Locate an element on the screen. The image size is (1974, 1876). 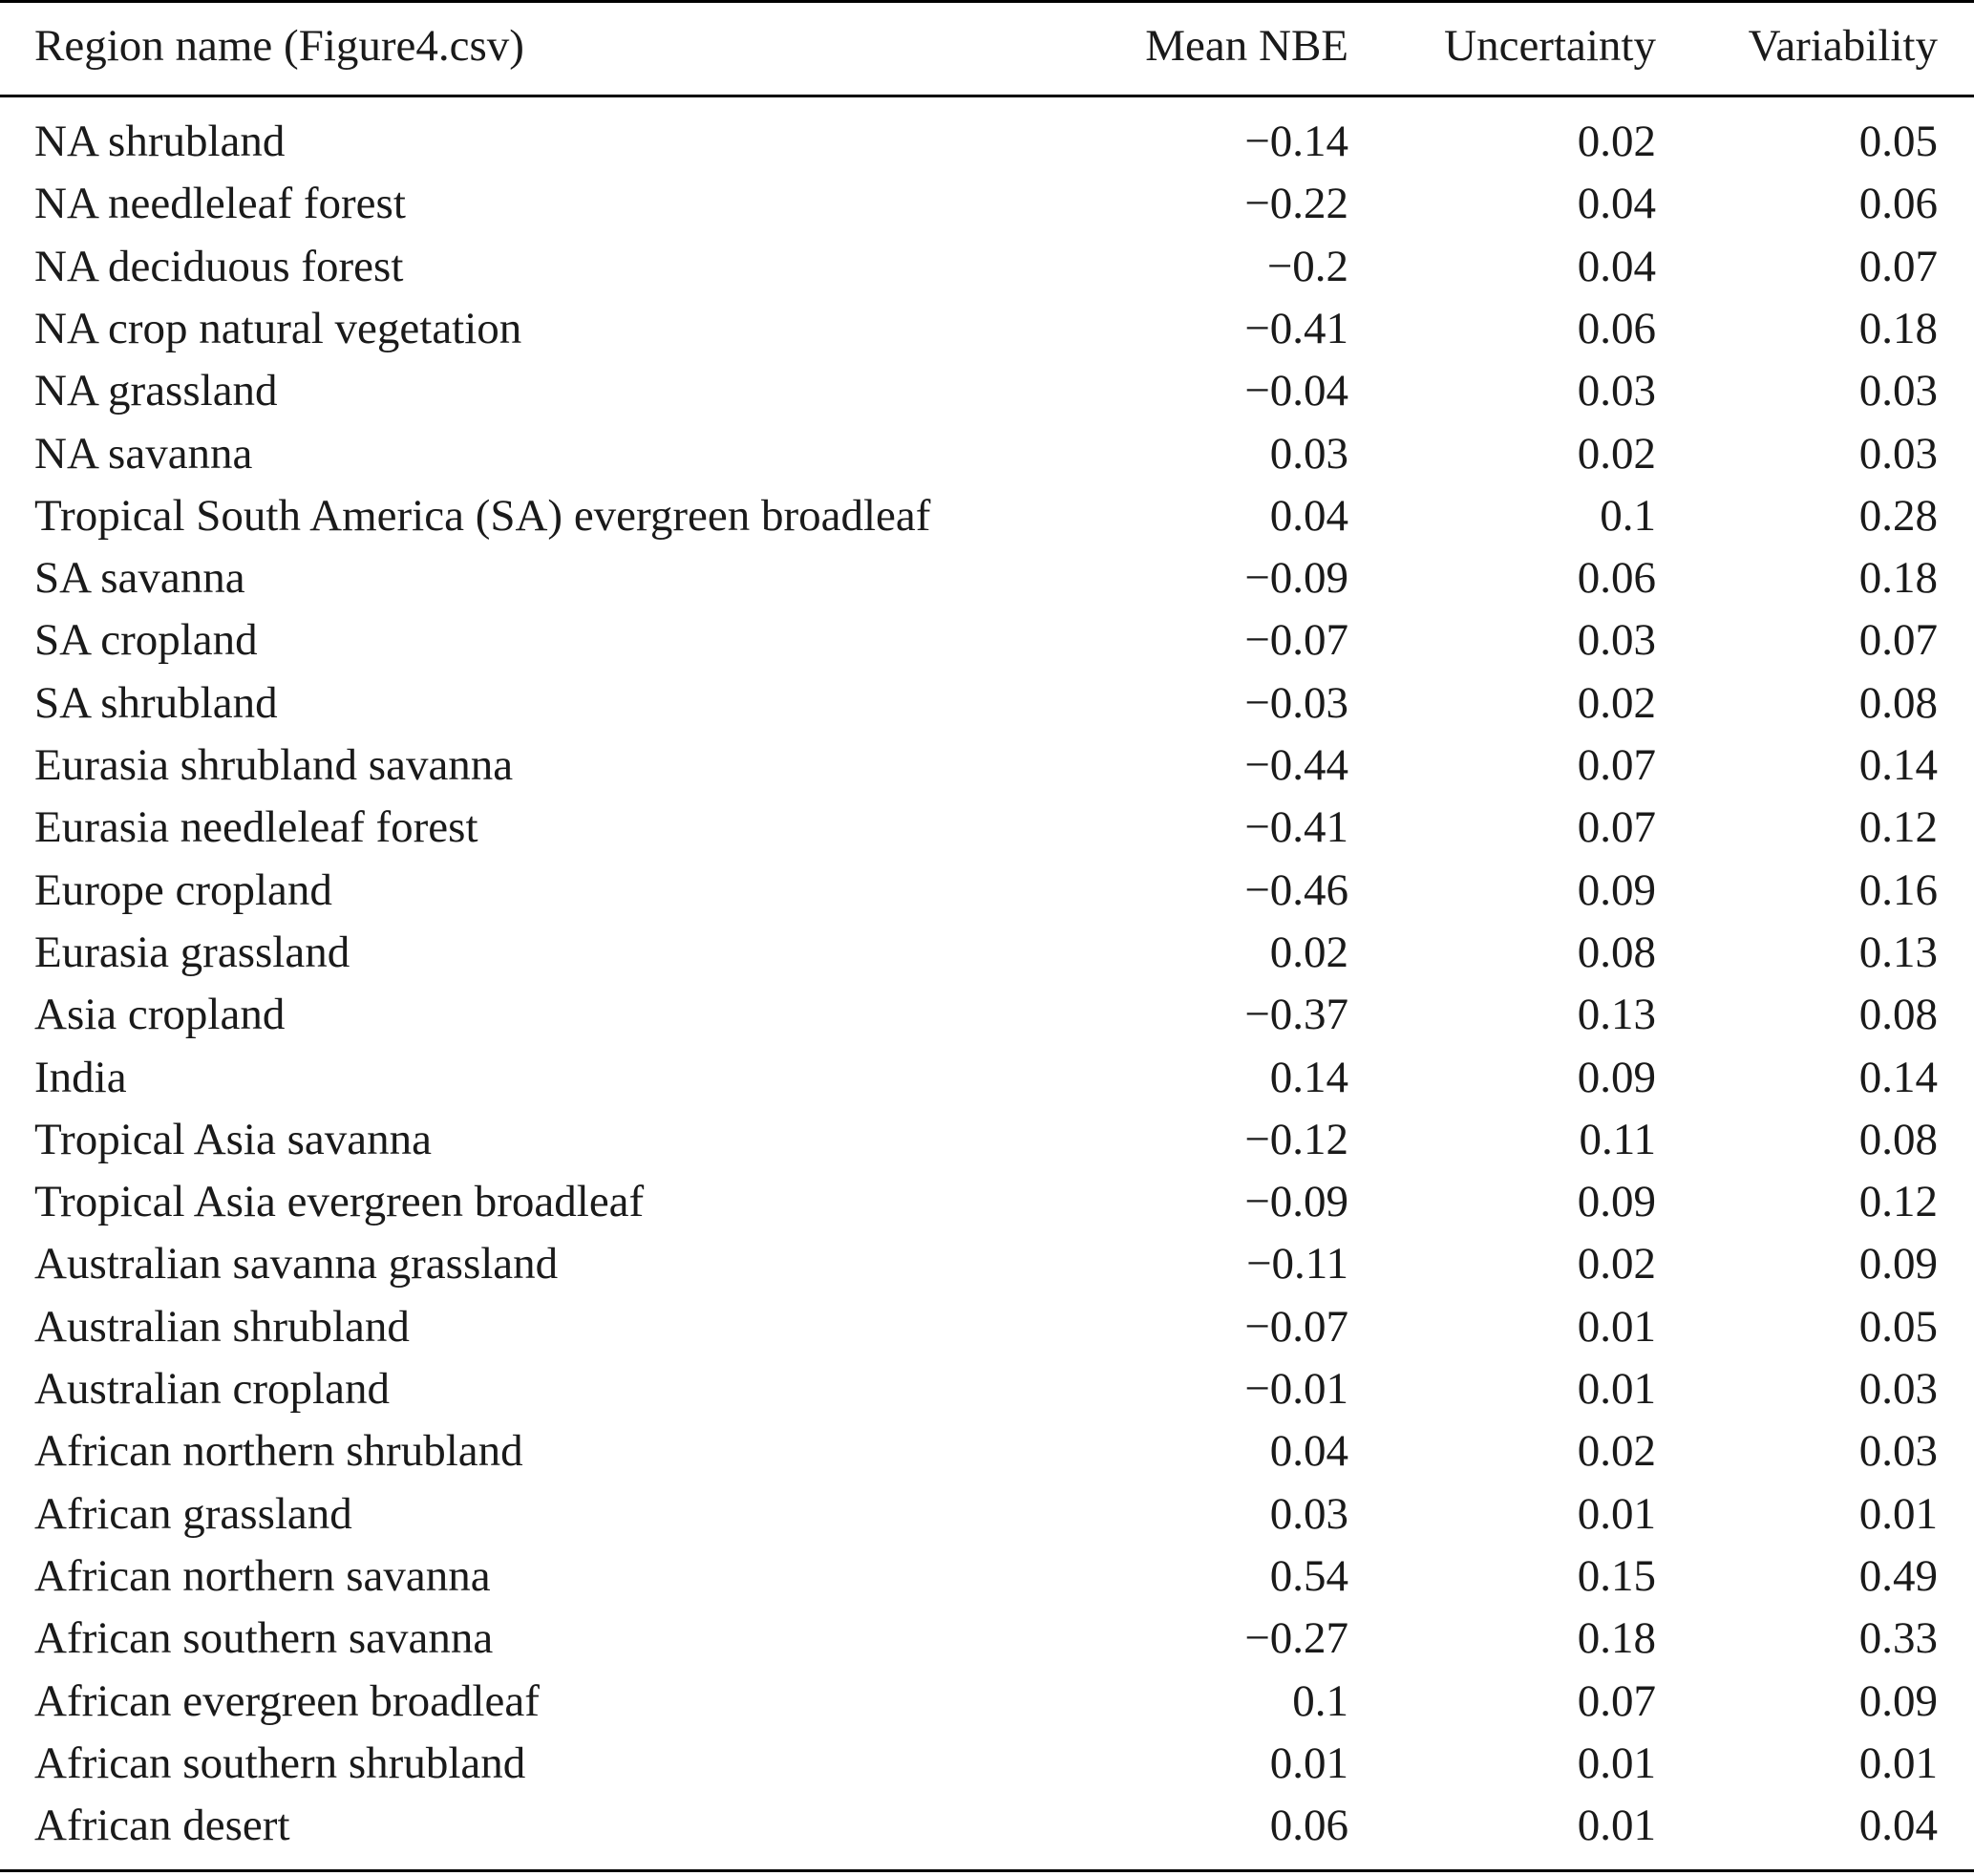
uncertainty-cell: 0.11 is located at coordinates (1617, 1139).